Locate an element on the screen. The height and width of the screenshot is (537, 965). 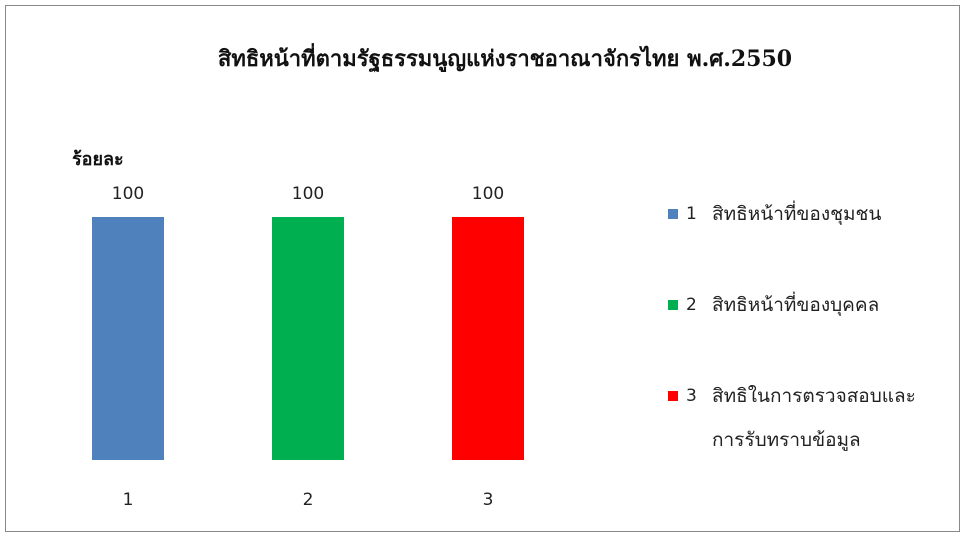
legend-number: 1 is located at coordinates (691, 214).